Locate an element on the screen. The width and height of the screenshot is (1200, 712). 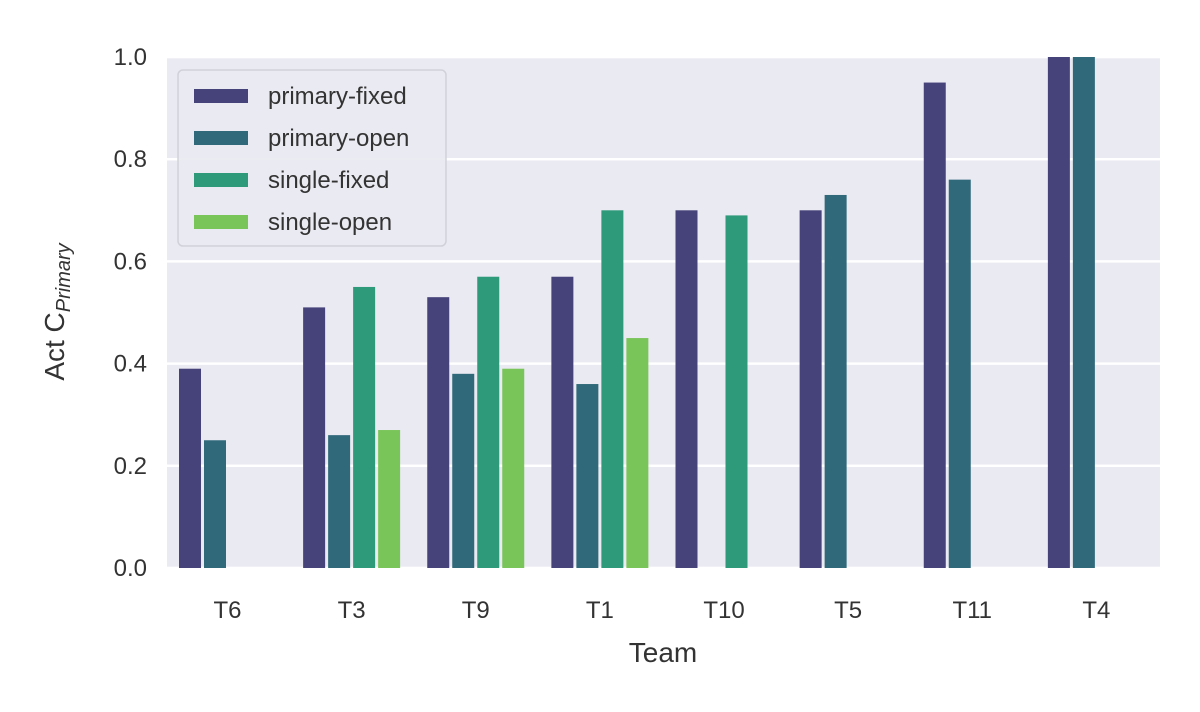
x-tick-label: T6 is located at coordinates (227, 610).